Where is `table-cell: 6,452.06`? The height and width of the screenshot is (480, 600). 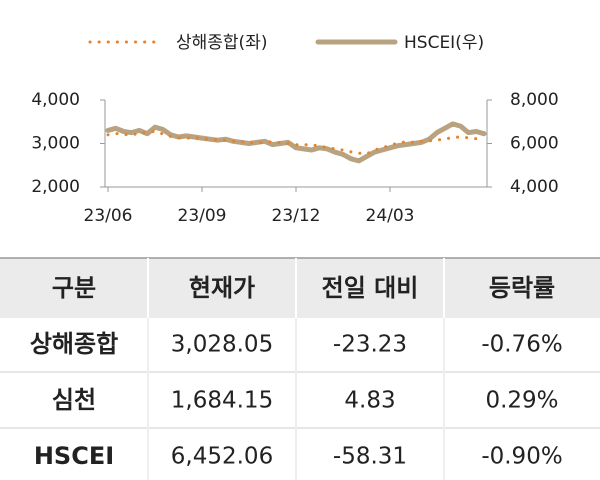
table-cell: 6,452.06 is located at coordinates (222, 457).